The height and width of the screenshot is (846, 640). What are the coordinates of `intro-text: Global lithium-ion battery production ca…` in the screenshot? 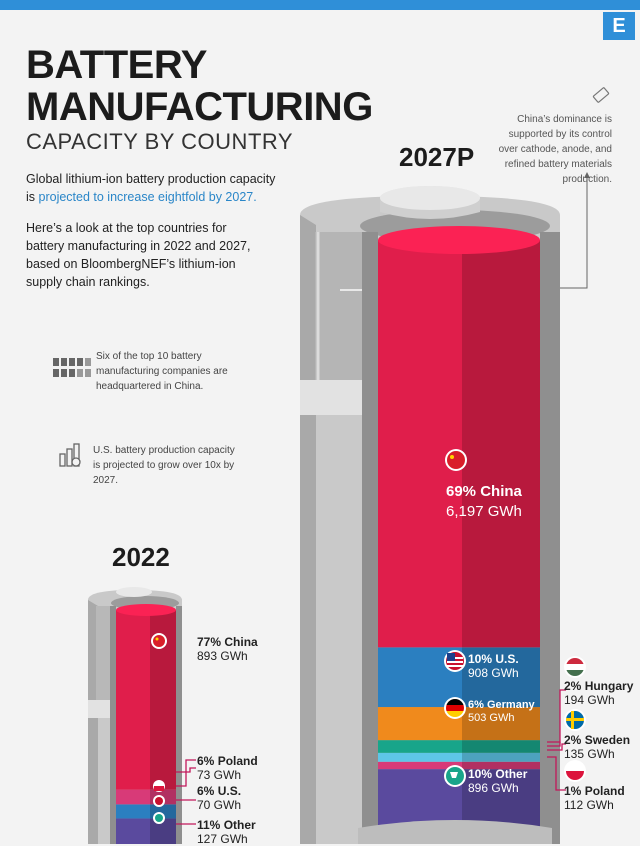 It's located at (151, 188).